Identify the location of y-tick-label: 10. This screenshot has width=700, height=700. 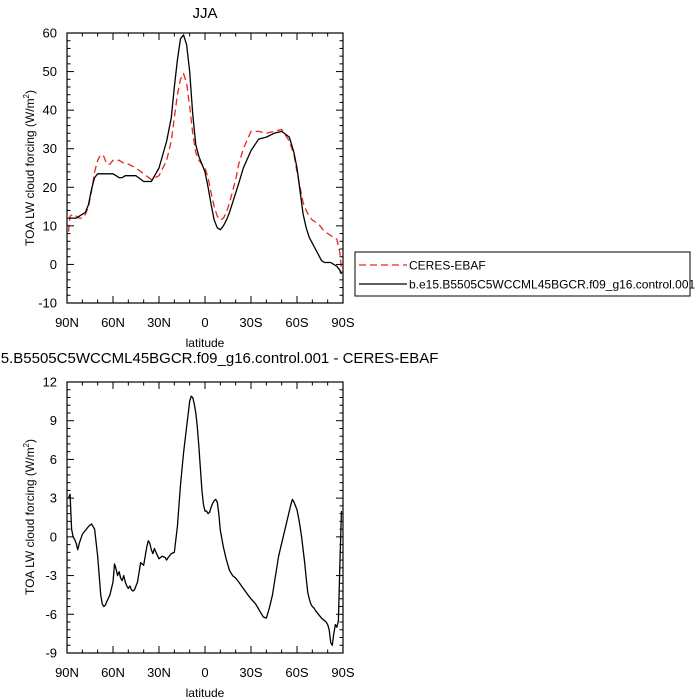
(50, 225).